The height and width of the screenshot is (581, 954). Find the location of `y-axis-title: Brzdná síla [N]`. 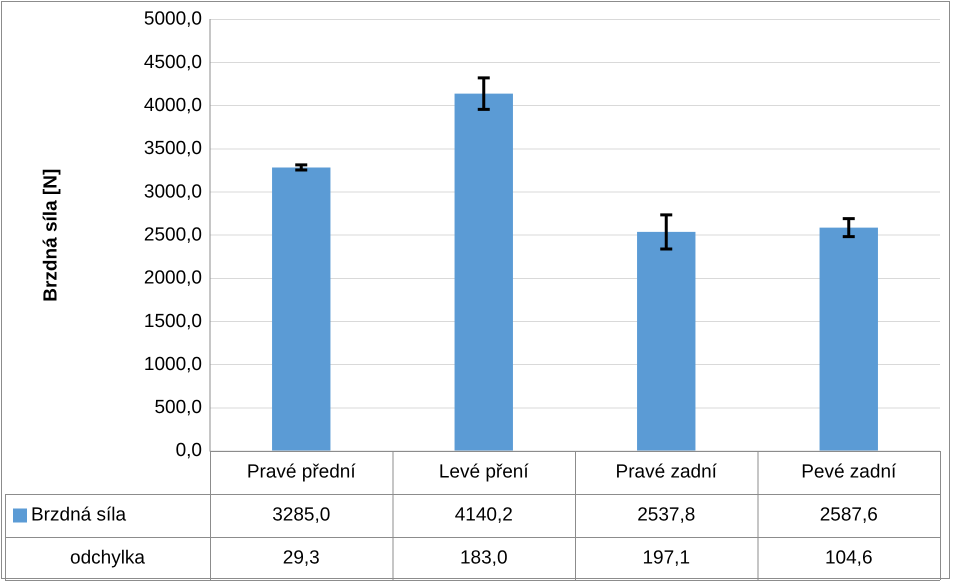

y-axis-title: Brzdná síla [N] is located at coordinates (51, 235).